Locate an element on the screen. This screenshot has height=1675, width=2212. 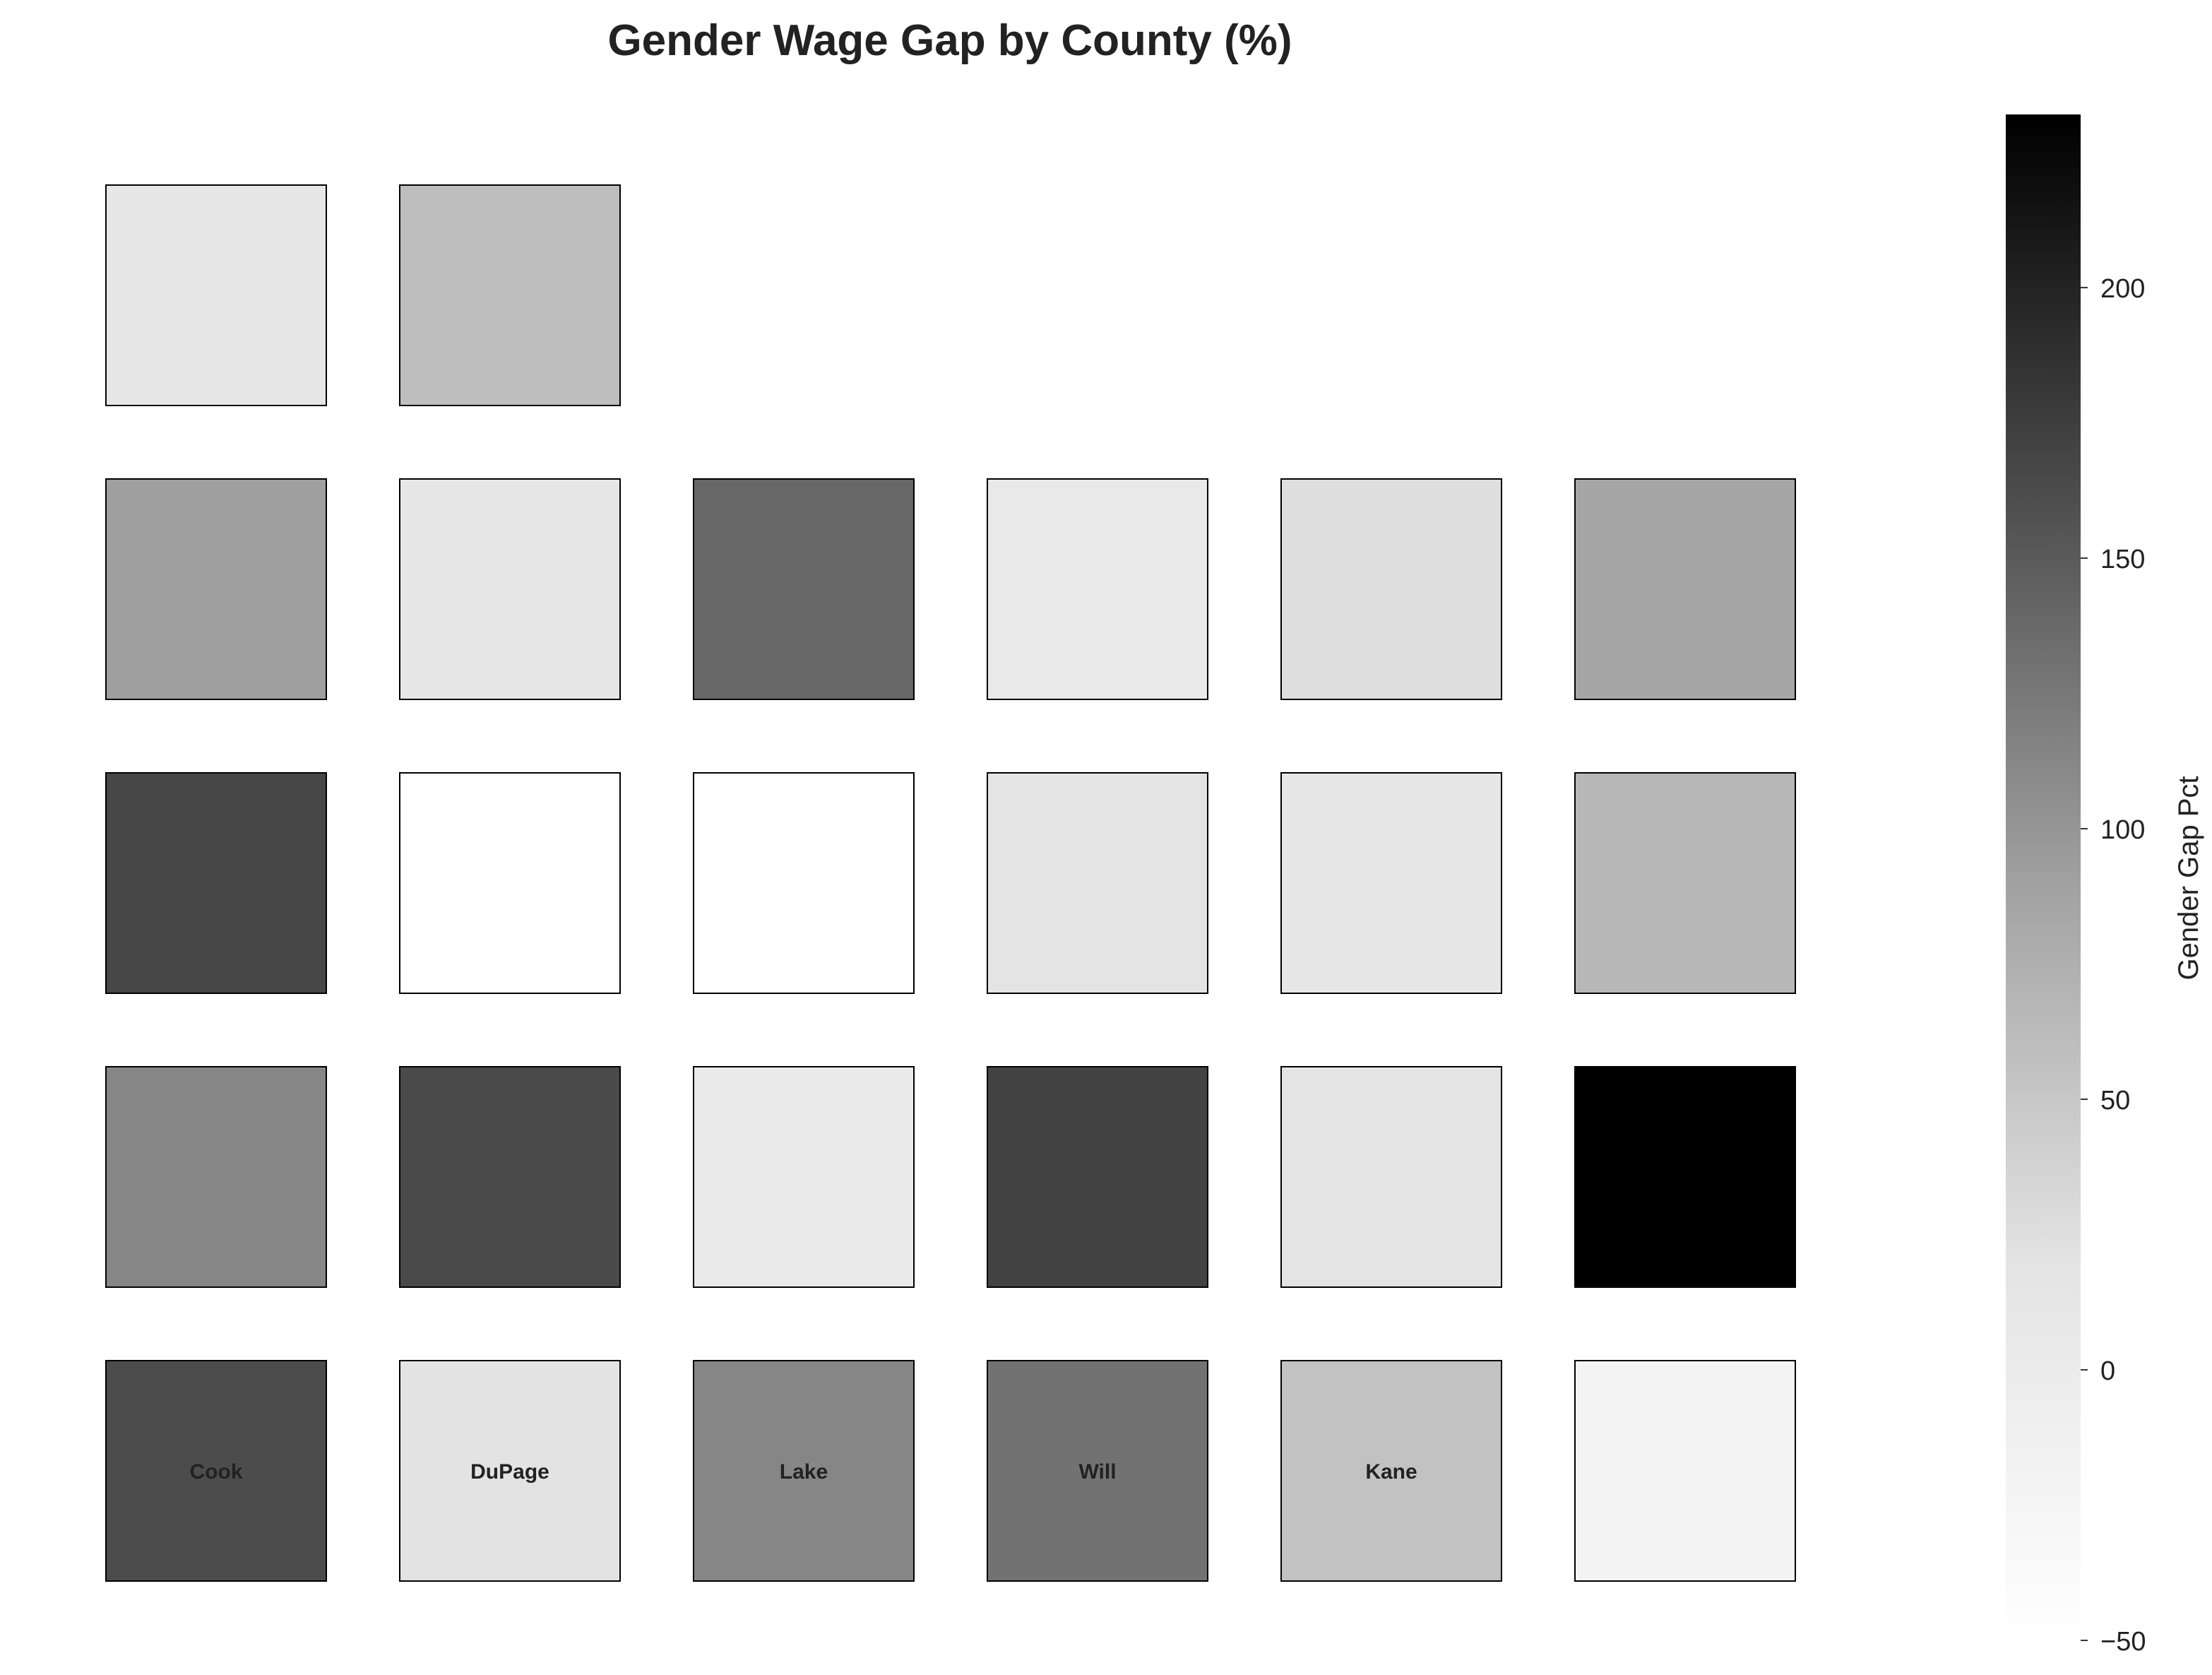
colorbar-tick-label: 100 is located at coordinates (2122, 830).